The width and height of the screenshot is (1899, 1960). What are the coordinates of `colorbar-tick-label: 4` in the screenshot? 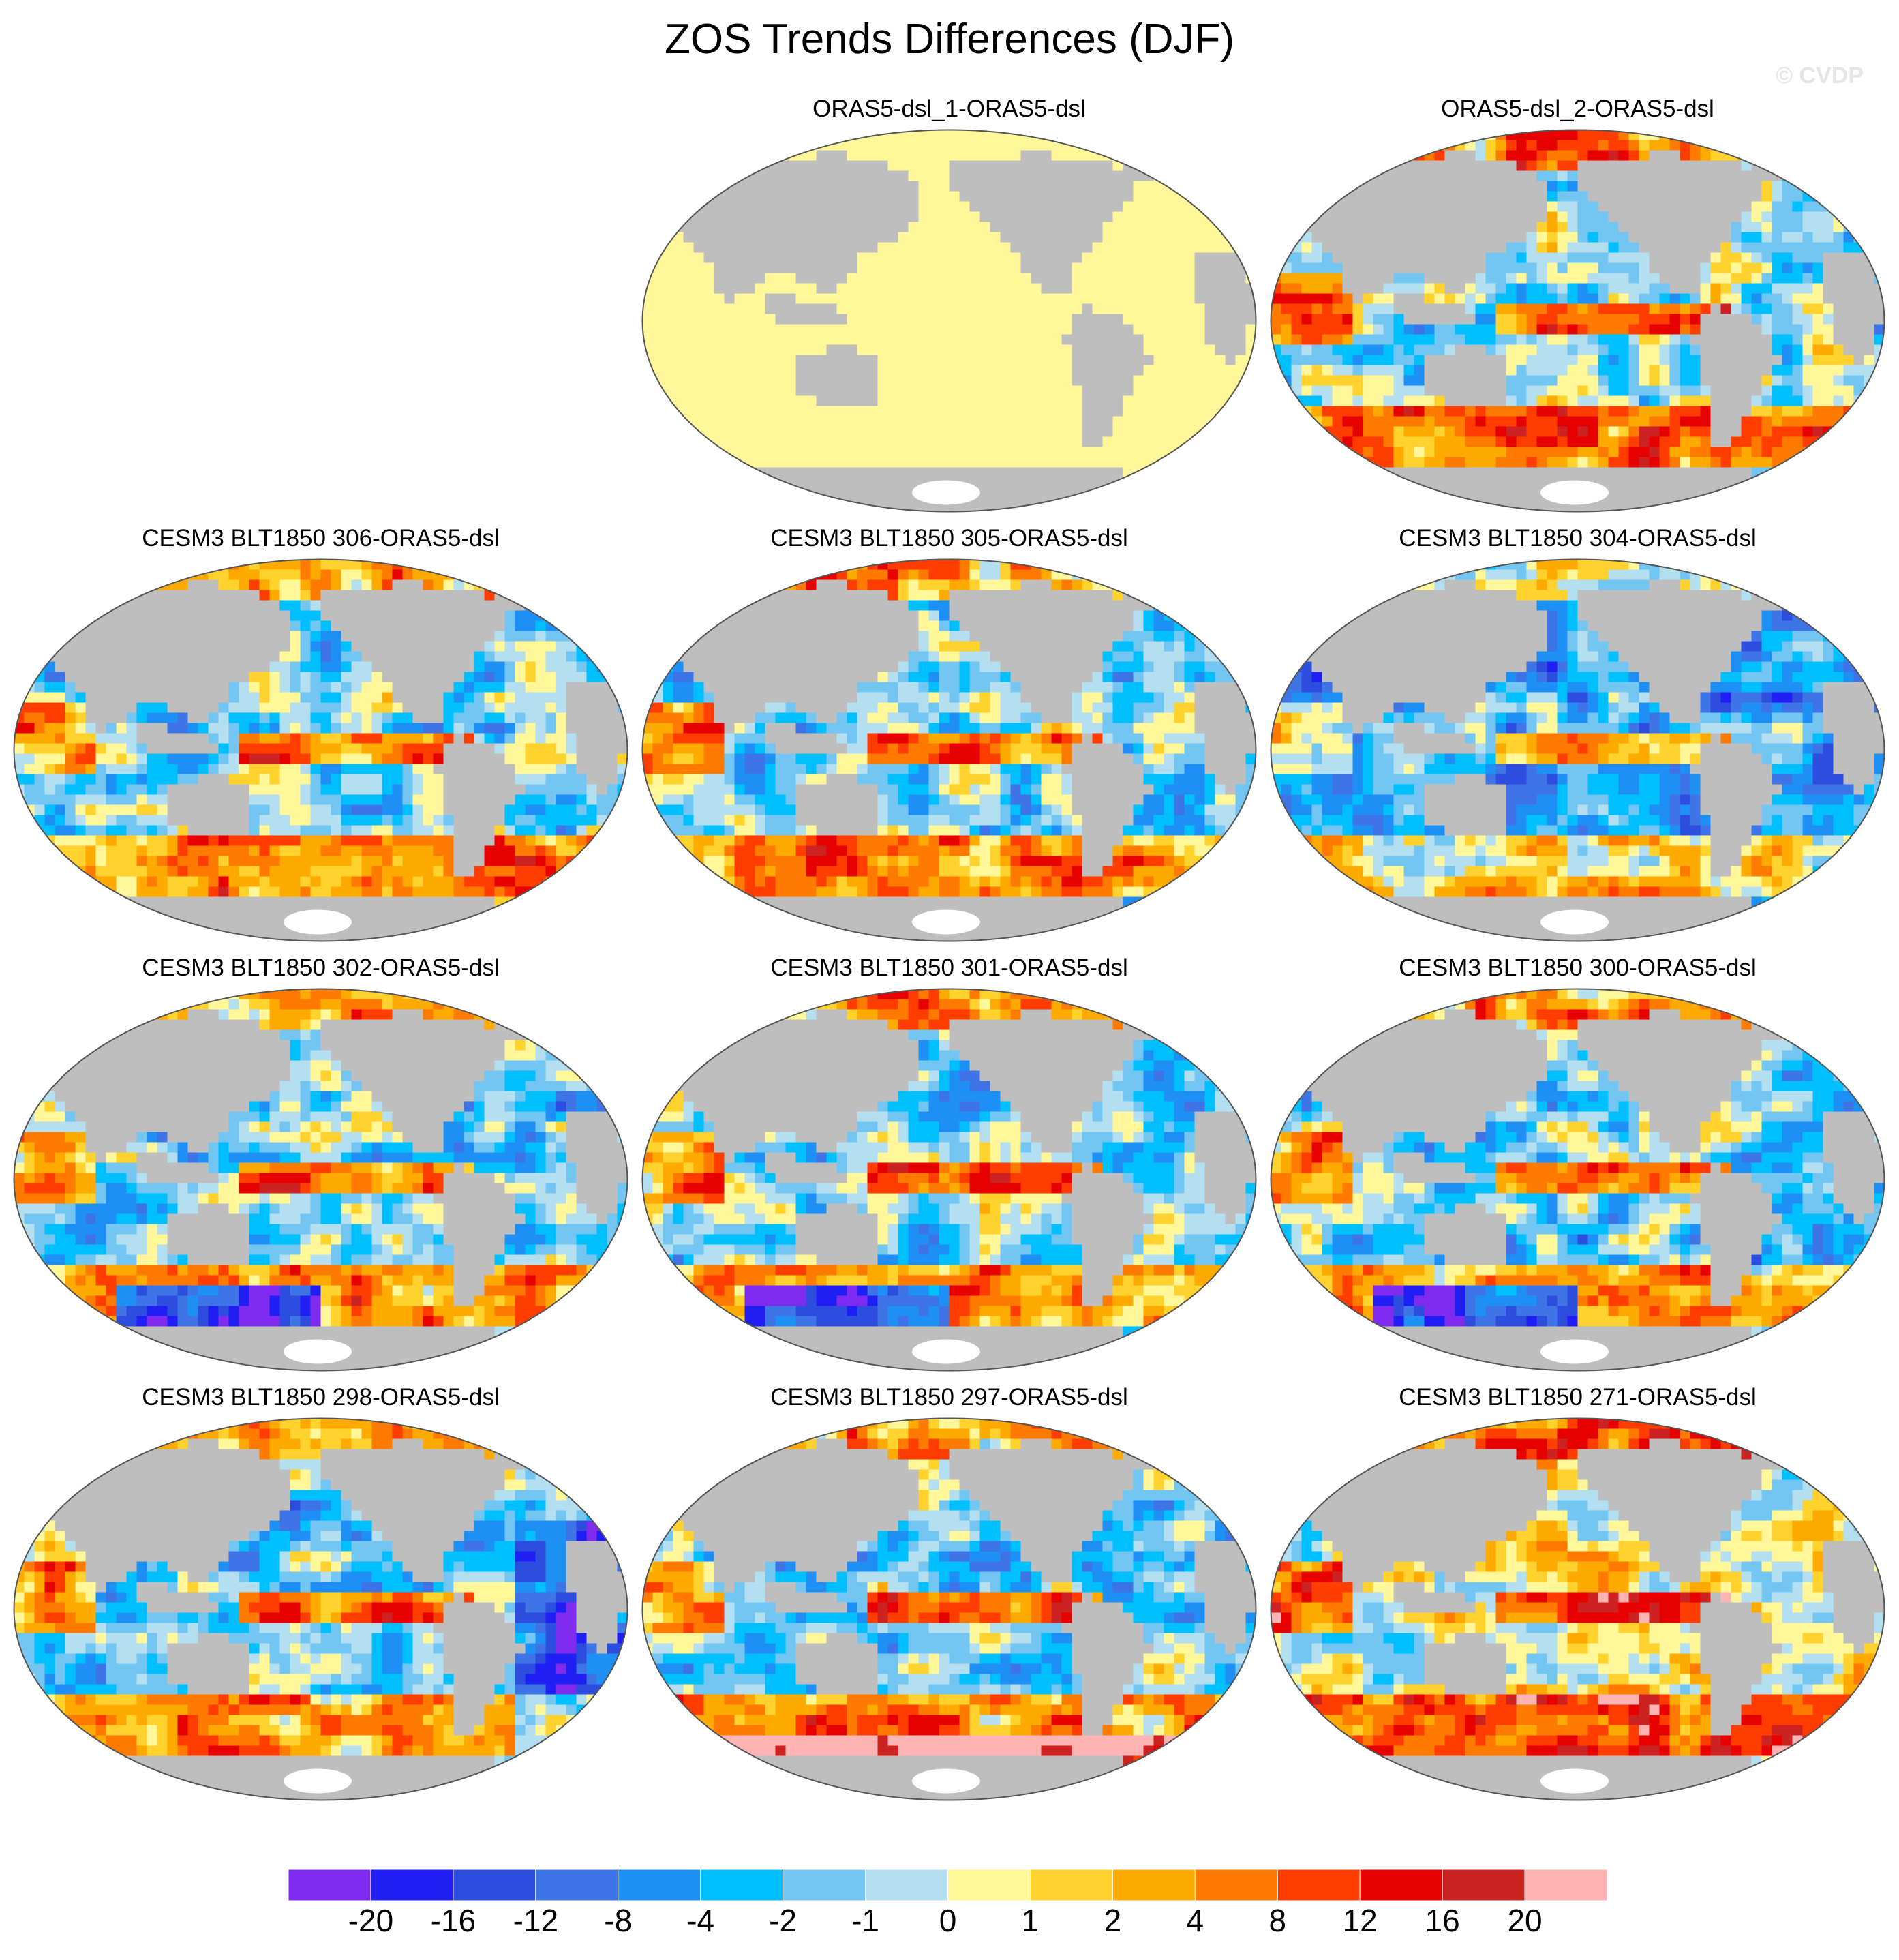 It's located at (1195, 1920).